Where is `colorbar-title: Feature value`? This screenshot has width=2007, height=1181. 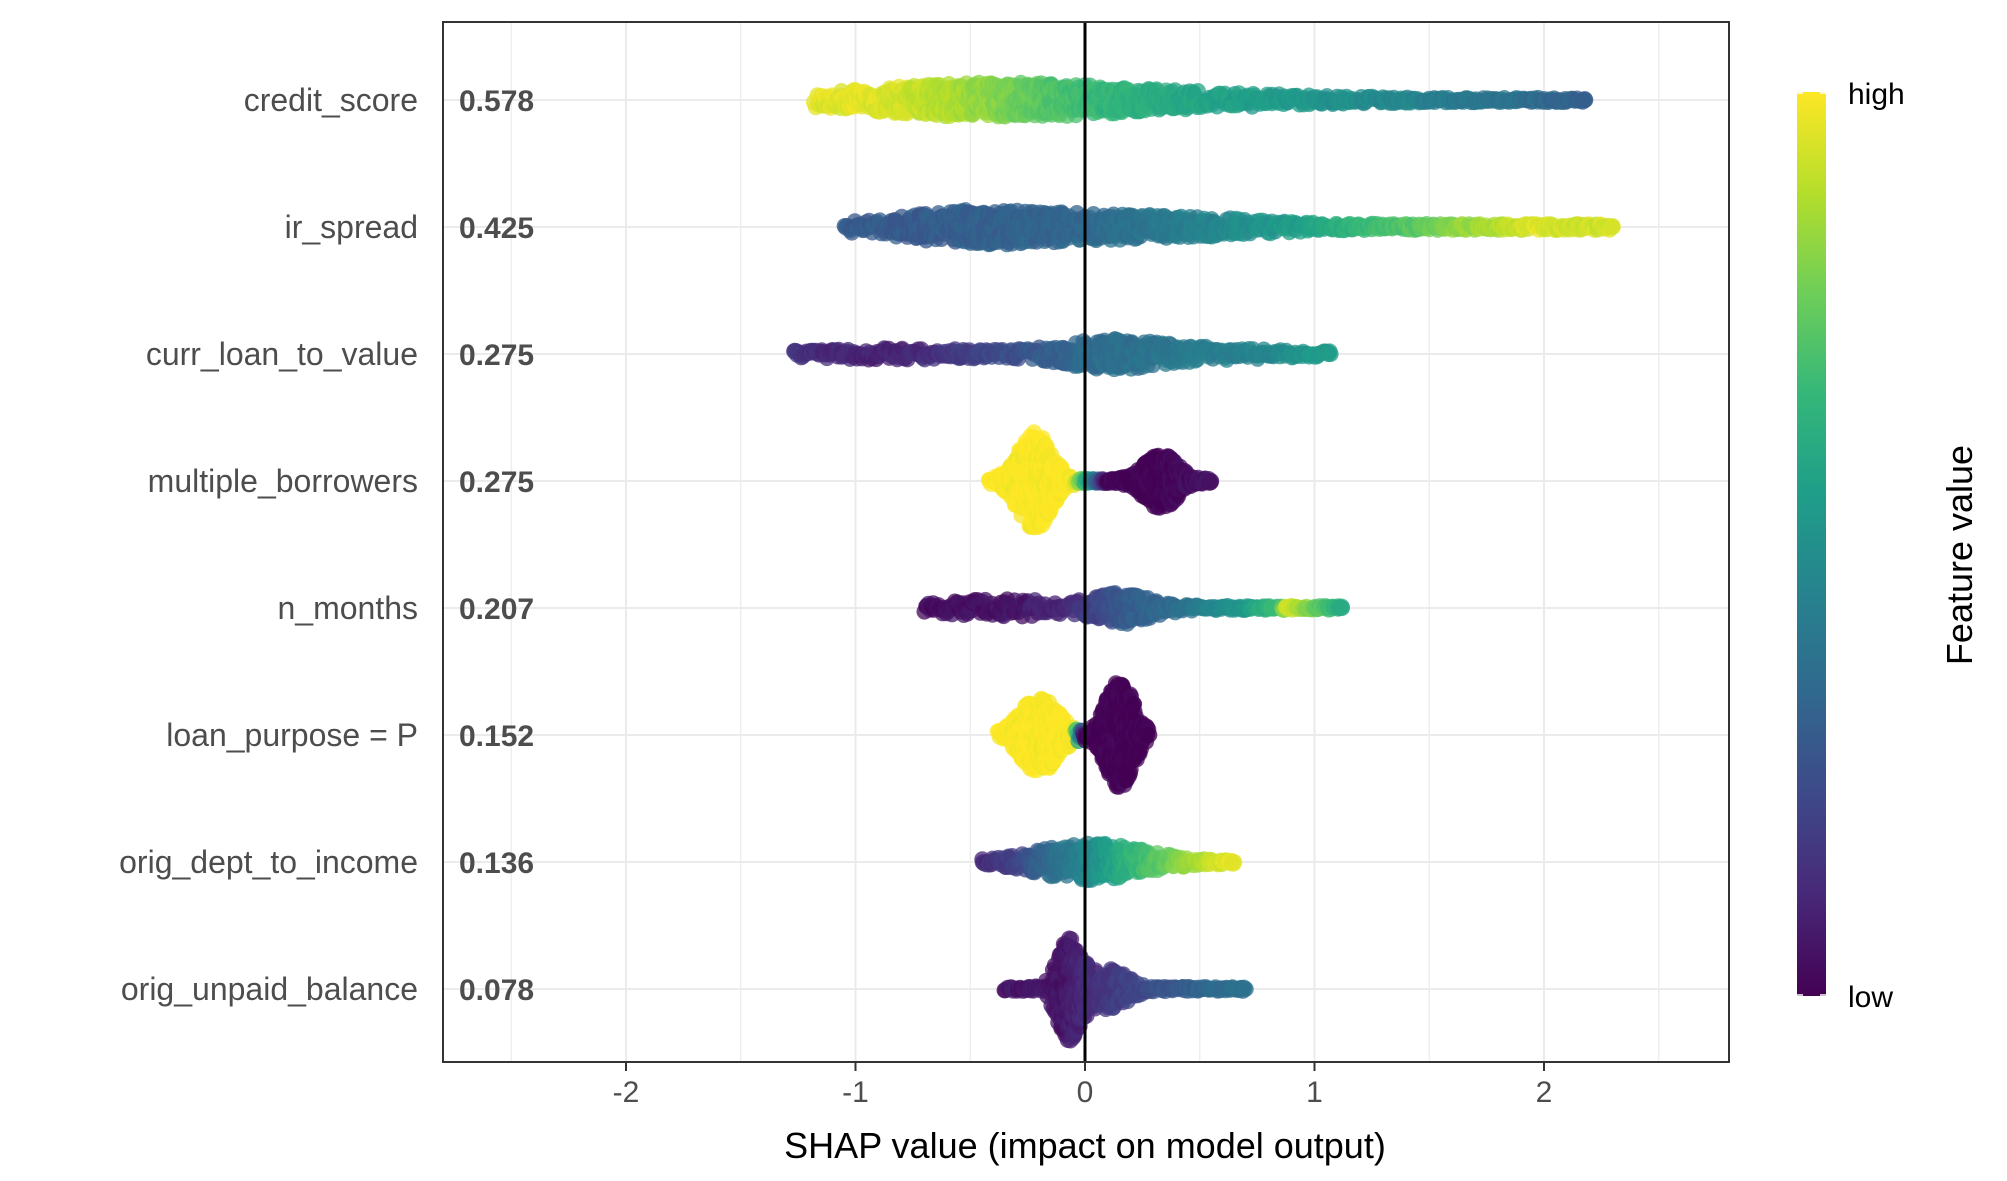
colorbar-title: Feature value is located at coordinates (1959, 555).